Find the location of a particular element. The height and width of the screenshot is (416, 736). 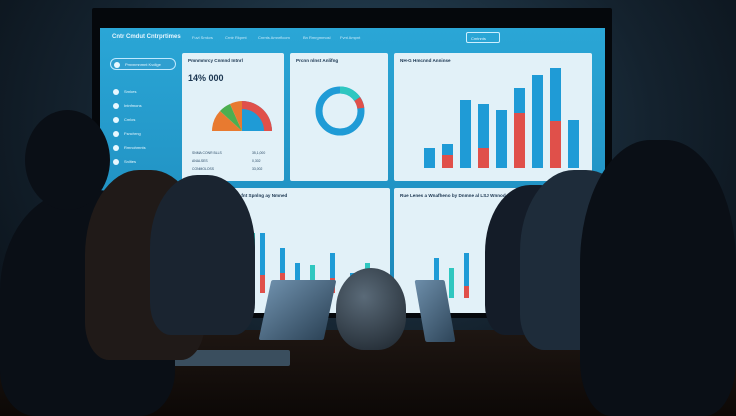

nav-item: Bn Rmrgmmosl is located at coordinates (317, 37).